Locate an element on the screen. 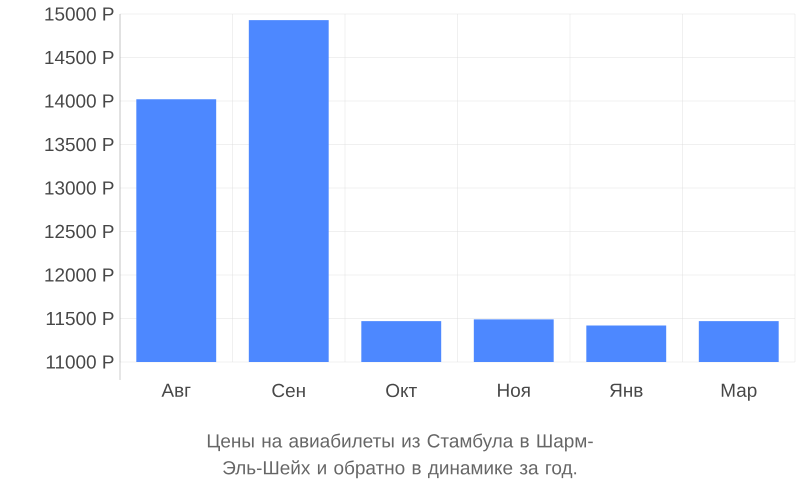 This screenshot has width=800, height=500. y-tick-label: 12000 Р is located at coordinates (79, 275).